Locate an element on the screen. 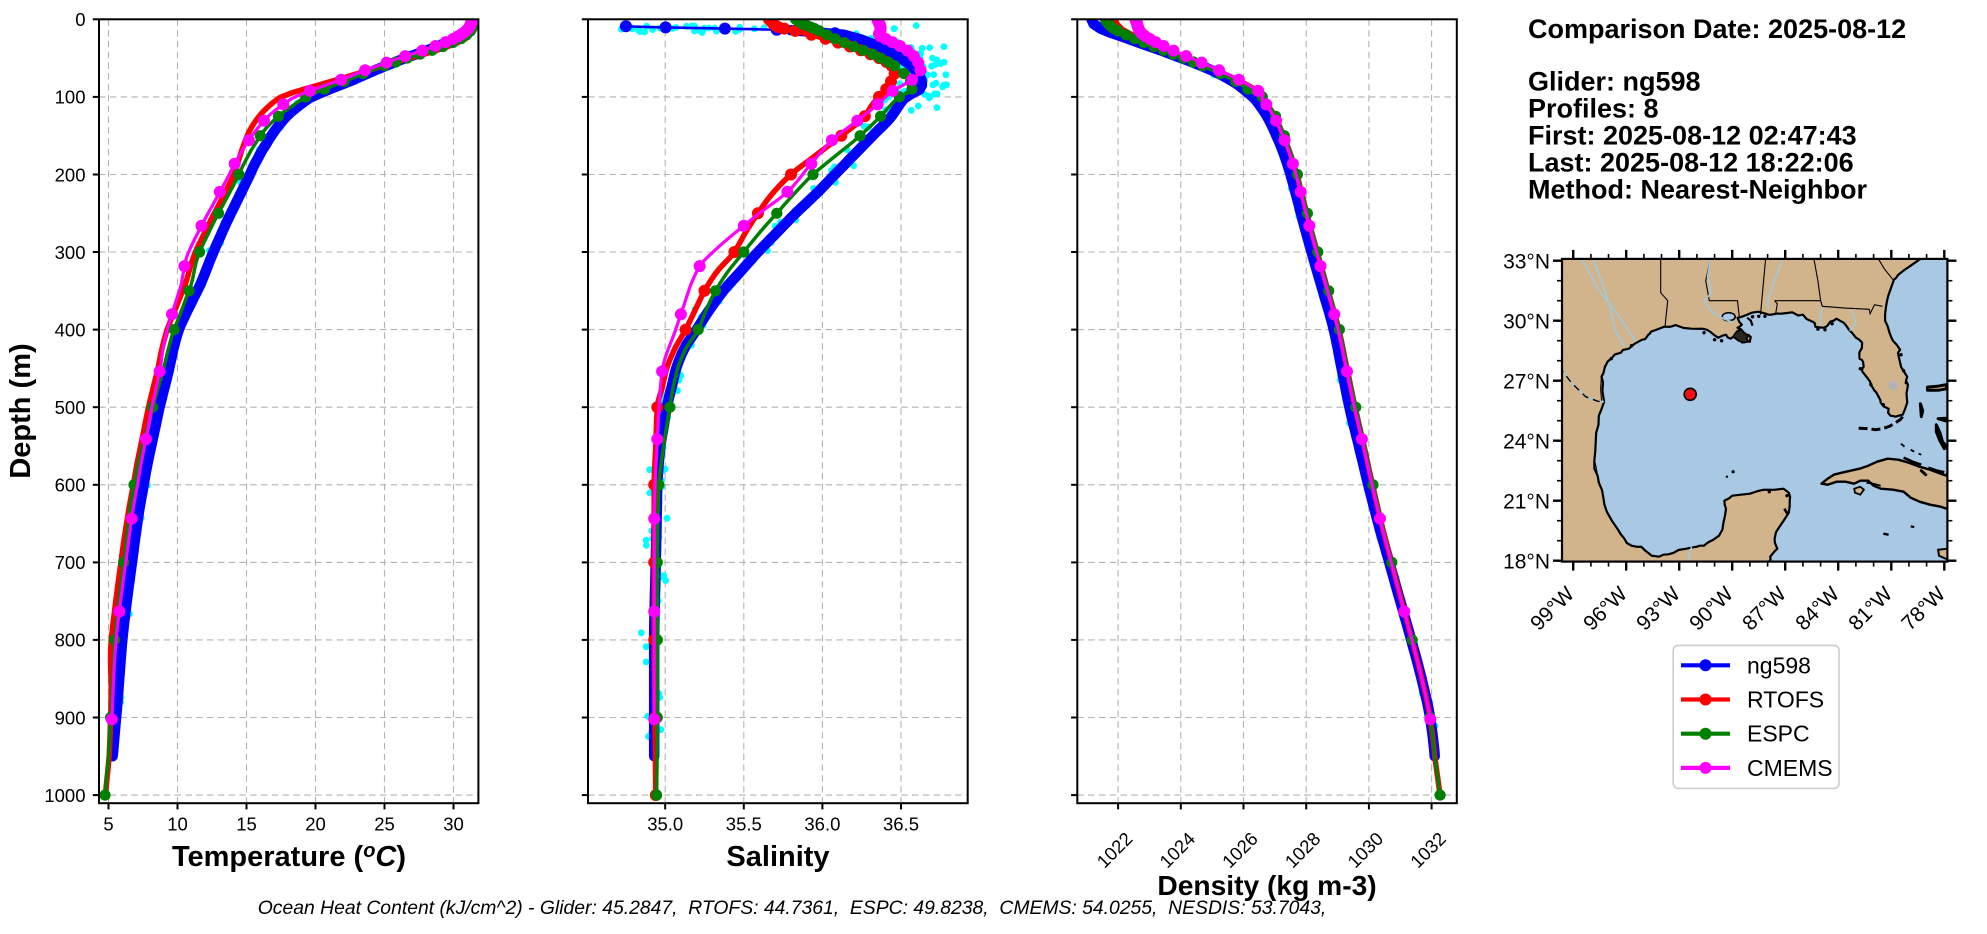 The width and height of the screenshot is (1987, 934). svg-text: 900 is located at coordinates (70, 717).